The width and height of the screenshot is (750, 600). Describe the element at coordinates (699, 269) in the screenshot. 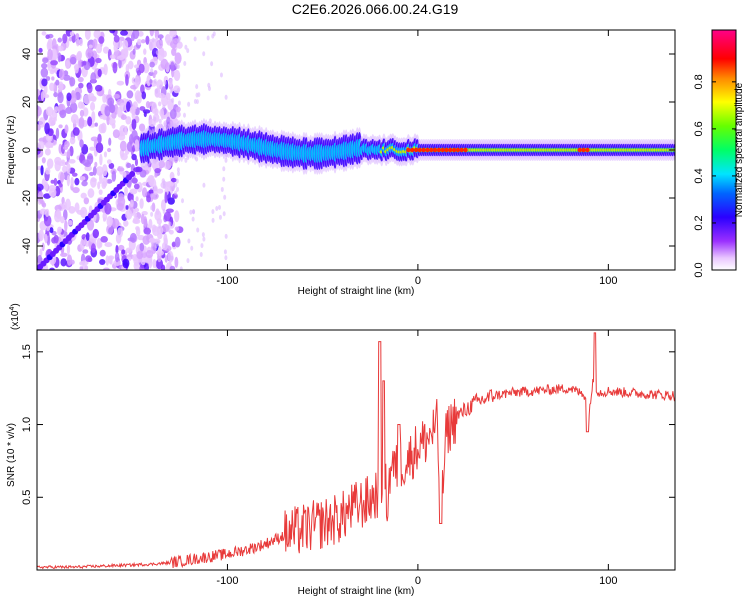

I see `colorbar-tick-label: 0.0` at that location.